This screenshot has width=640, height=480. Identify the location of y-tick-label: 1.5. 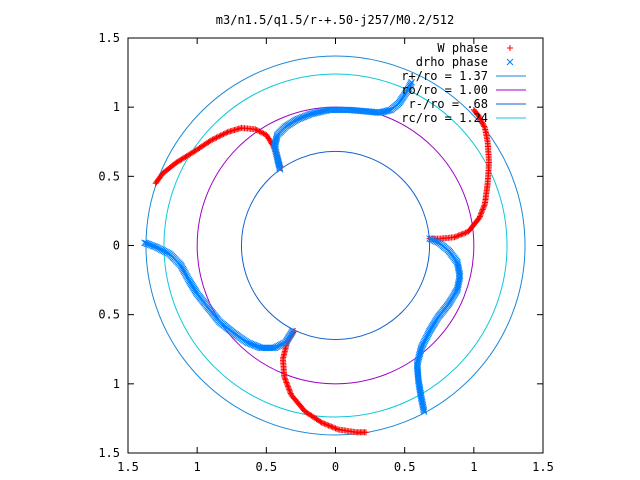
(109, 453).